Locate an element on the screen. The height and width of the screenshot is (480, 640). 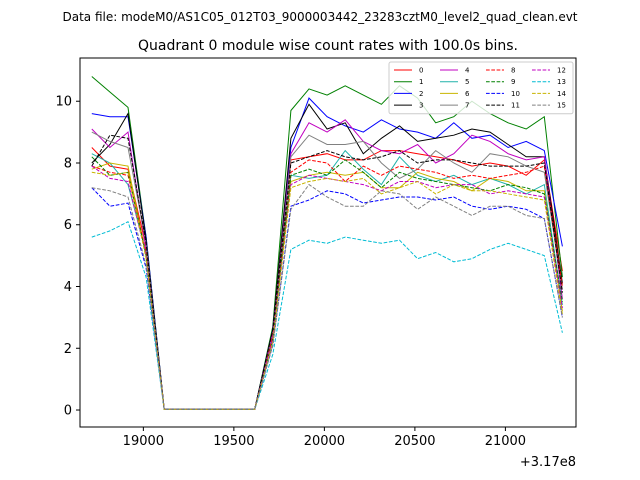
legend-label: 8 is located at coordinates (513, 71).